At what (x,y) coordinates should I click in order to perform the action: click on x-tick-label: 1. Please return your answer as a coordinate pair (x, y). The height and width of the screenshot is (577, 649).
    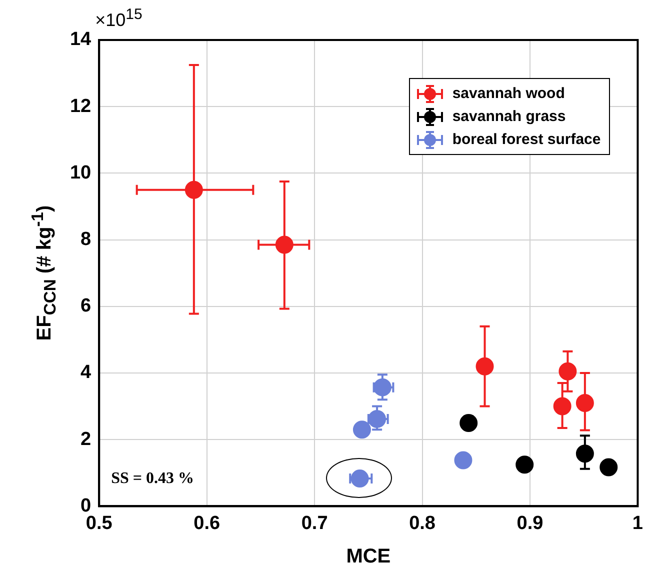
    Looking at the image, I should click on (638, 523).